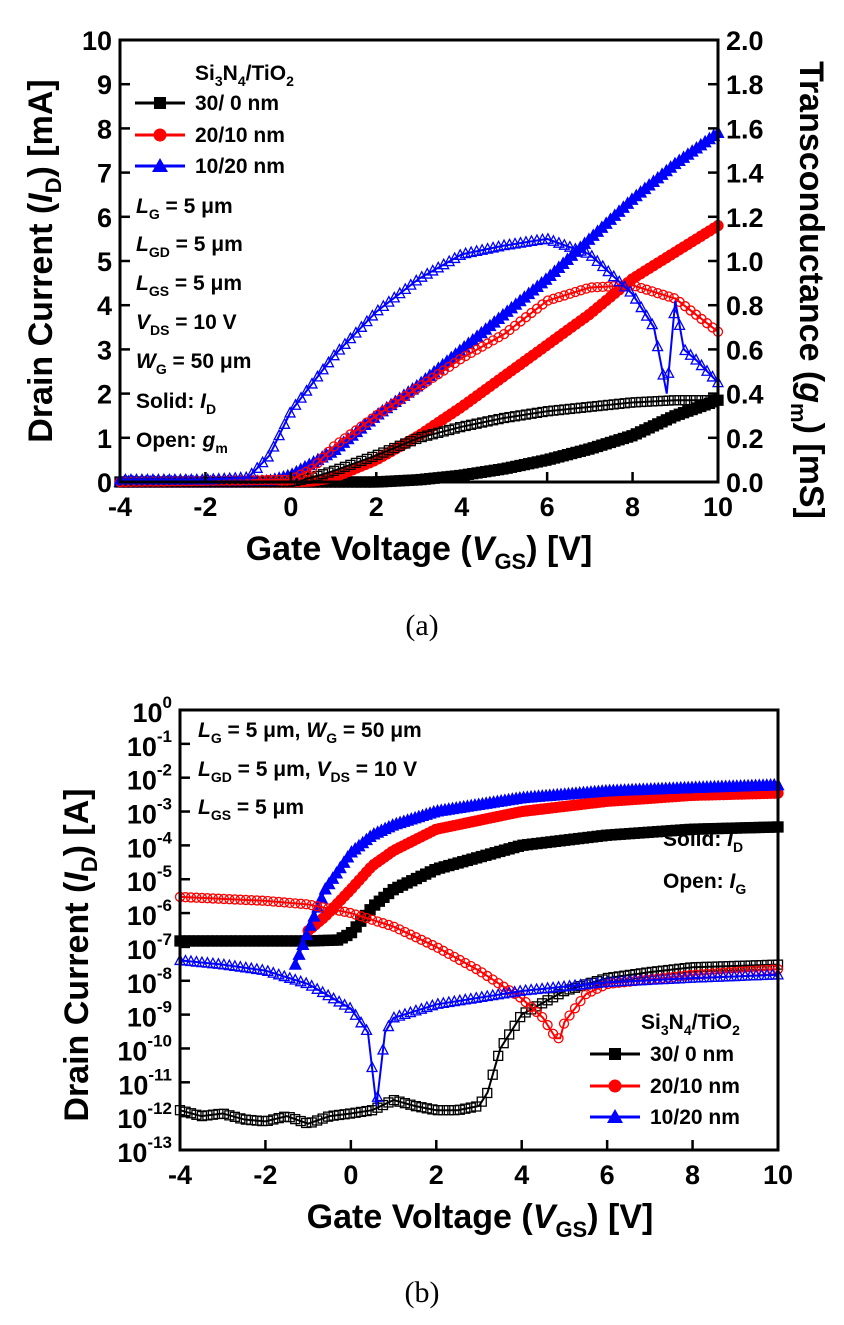 The height and width of the screenshot is (1325, 844). I want to click on y-tick-label: 10⁻⁸, so click(149, 981).